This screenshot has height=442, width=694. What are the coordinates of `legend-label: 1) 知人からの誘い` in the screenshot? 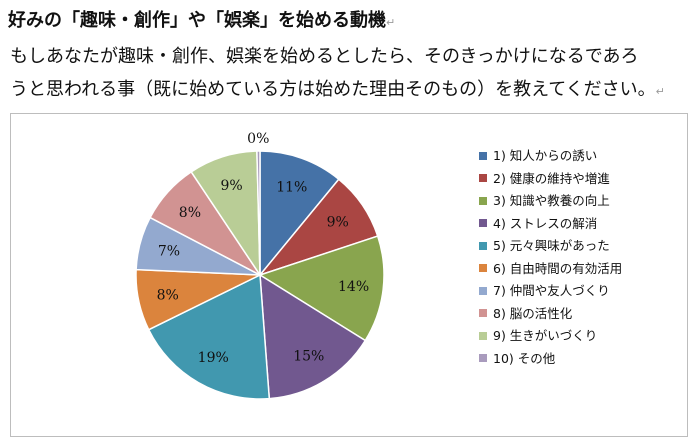 It's located at (545, 155).